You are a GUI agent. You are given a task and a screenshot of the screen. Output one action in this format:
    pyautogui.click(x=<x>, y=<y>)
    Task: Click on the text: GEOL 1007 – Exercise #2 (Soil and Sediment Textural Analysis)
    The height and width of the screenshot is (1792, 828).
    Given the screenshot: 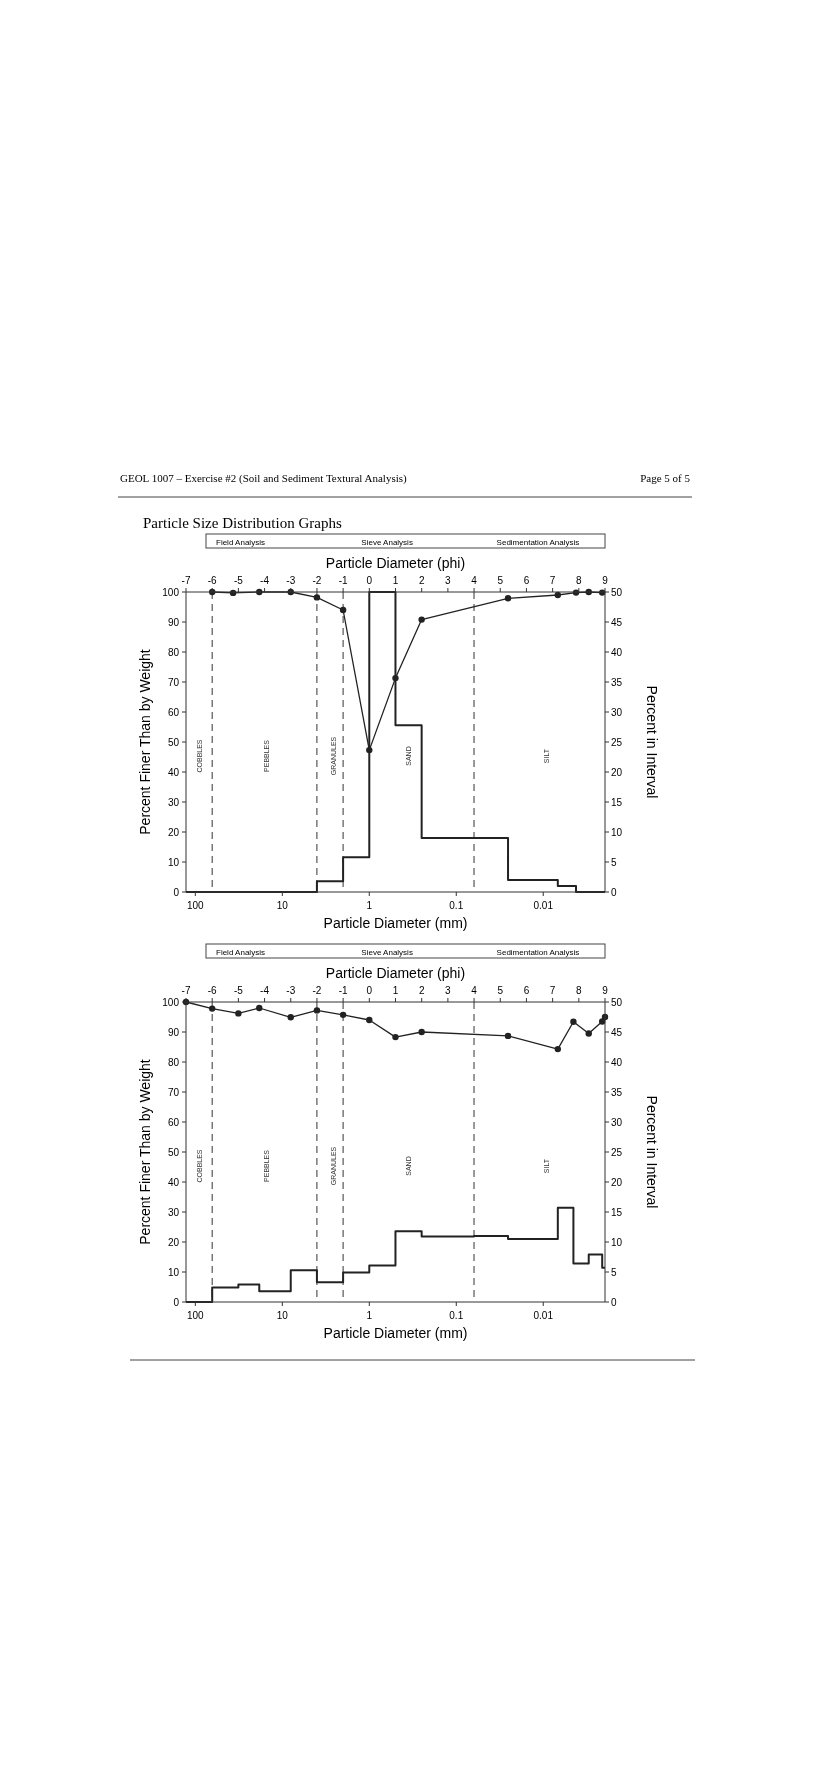 What is the action you would take?
    pyautogui.click(x=264, y=478)
    